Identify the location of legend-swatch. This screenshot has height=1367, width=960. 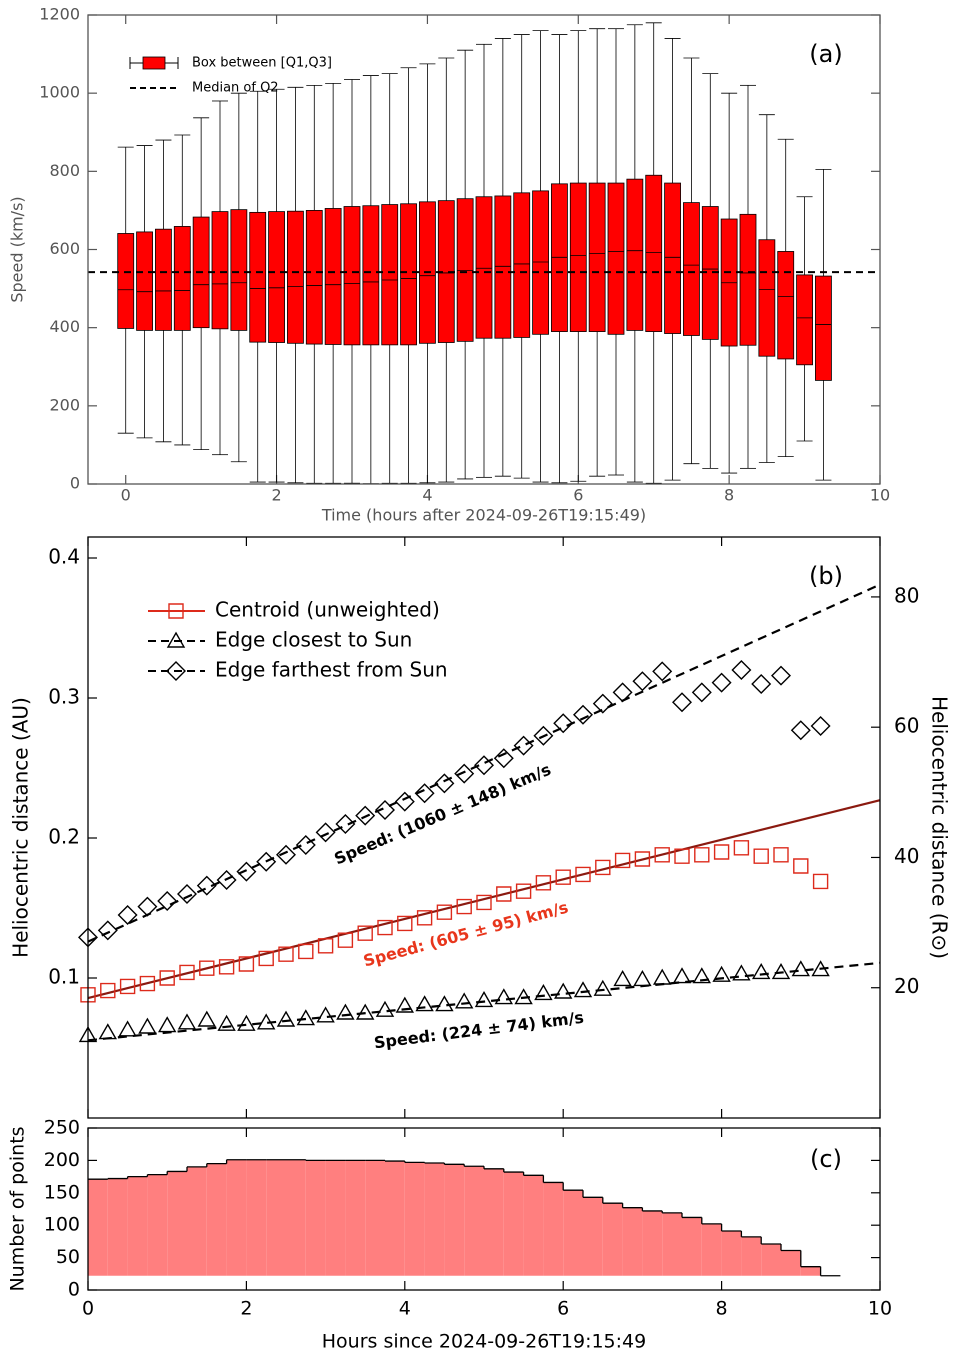
(154, 63).